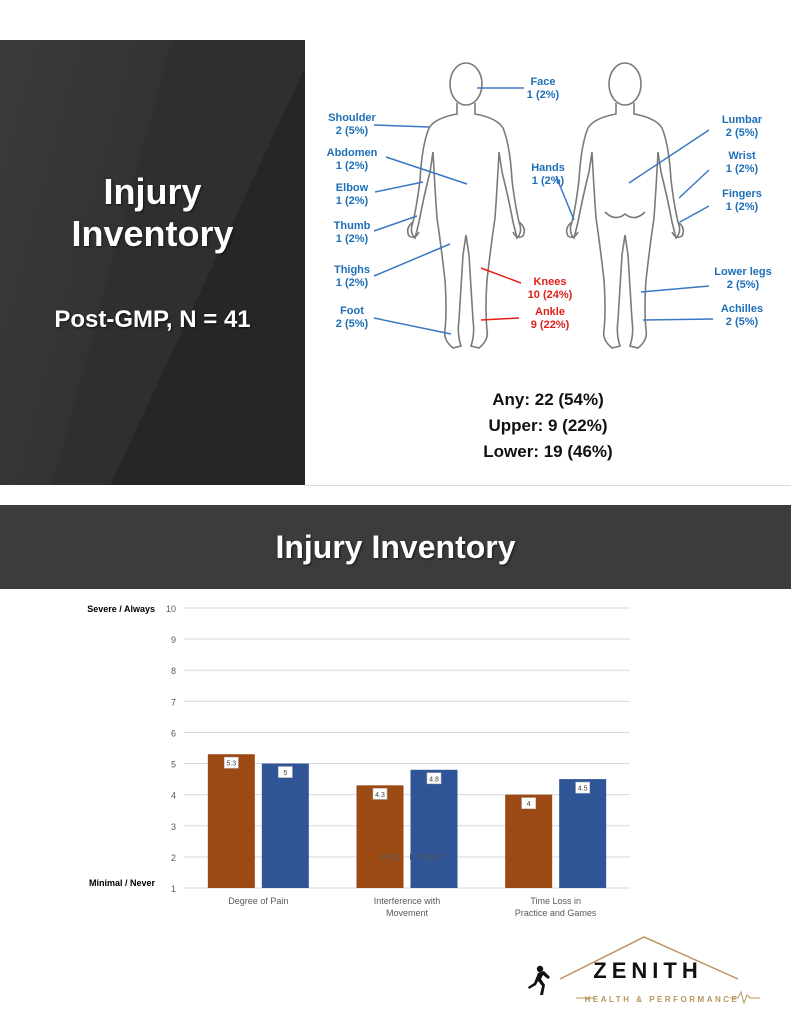 The image size is (791, 1024). What do you see at coordinates (539, 980) in the screenshot?
I see `runner-icon` at bounding box center [539, 980].